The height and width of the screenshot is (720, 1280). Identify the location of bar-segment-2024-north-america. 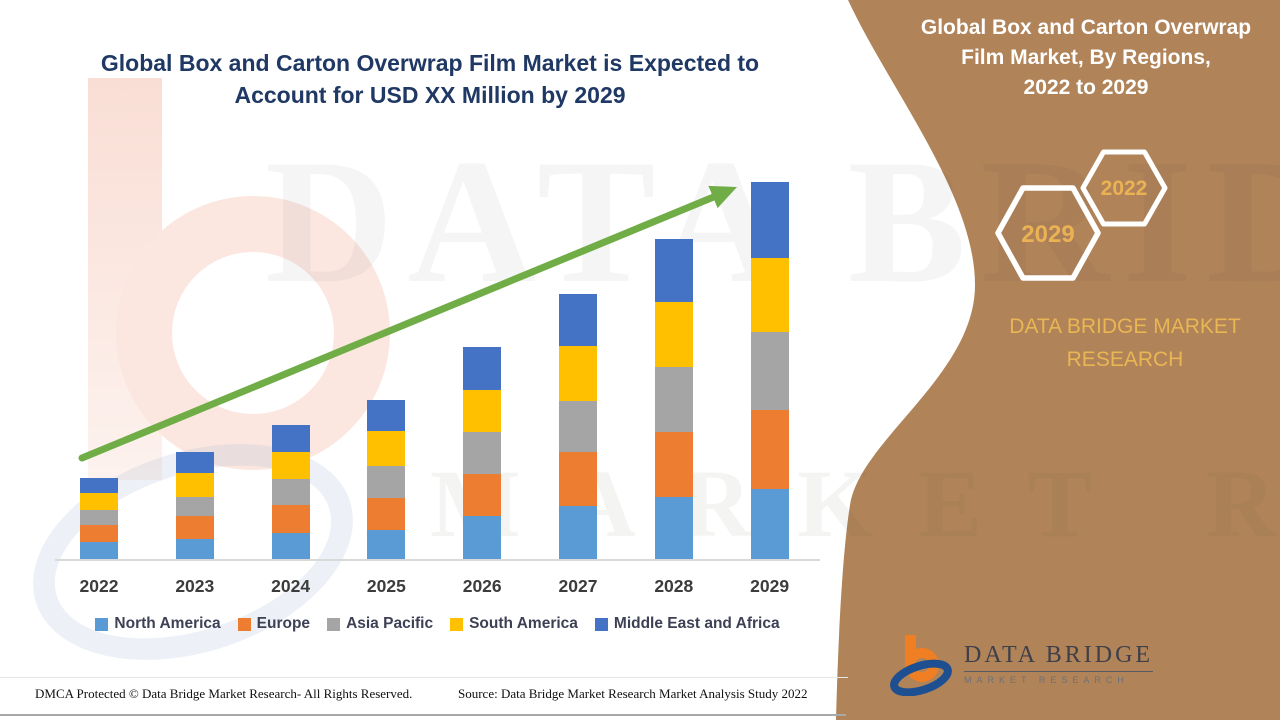
(290, 546).